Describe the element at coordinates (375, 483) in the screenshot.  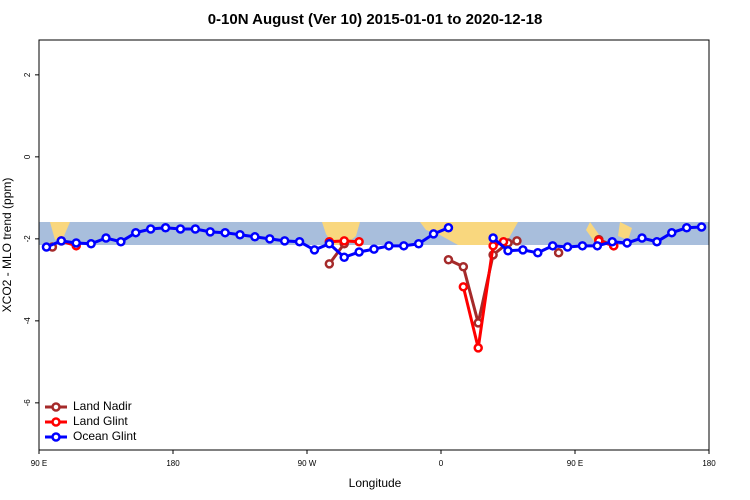
I see `x-axis-label: Longitude` at that location.